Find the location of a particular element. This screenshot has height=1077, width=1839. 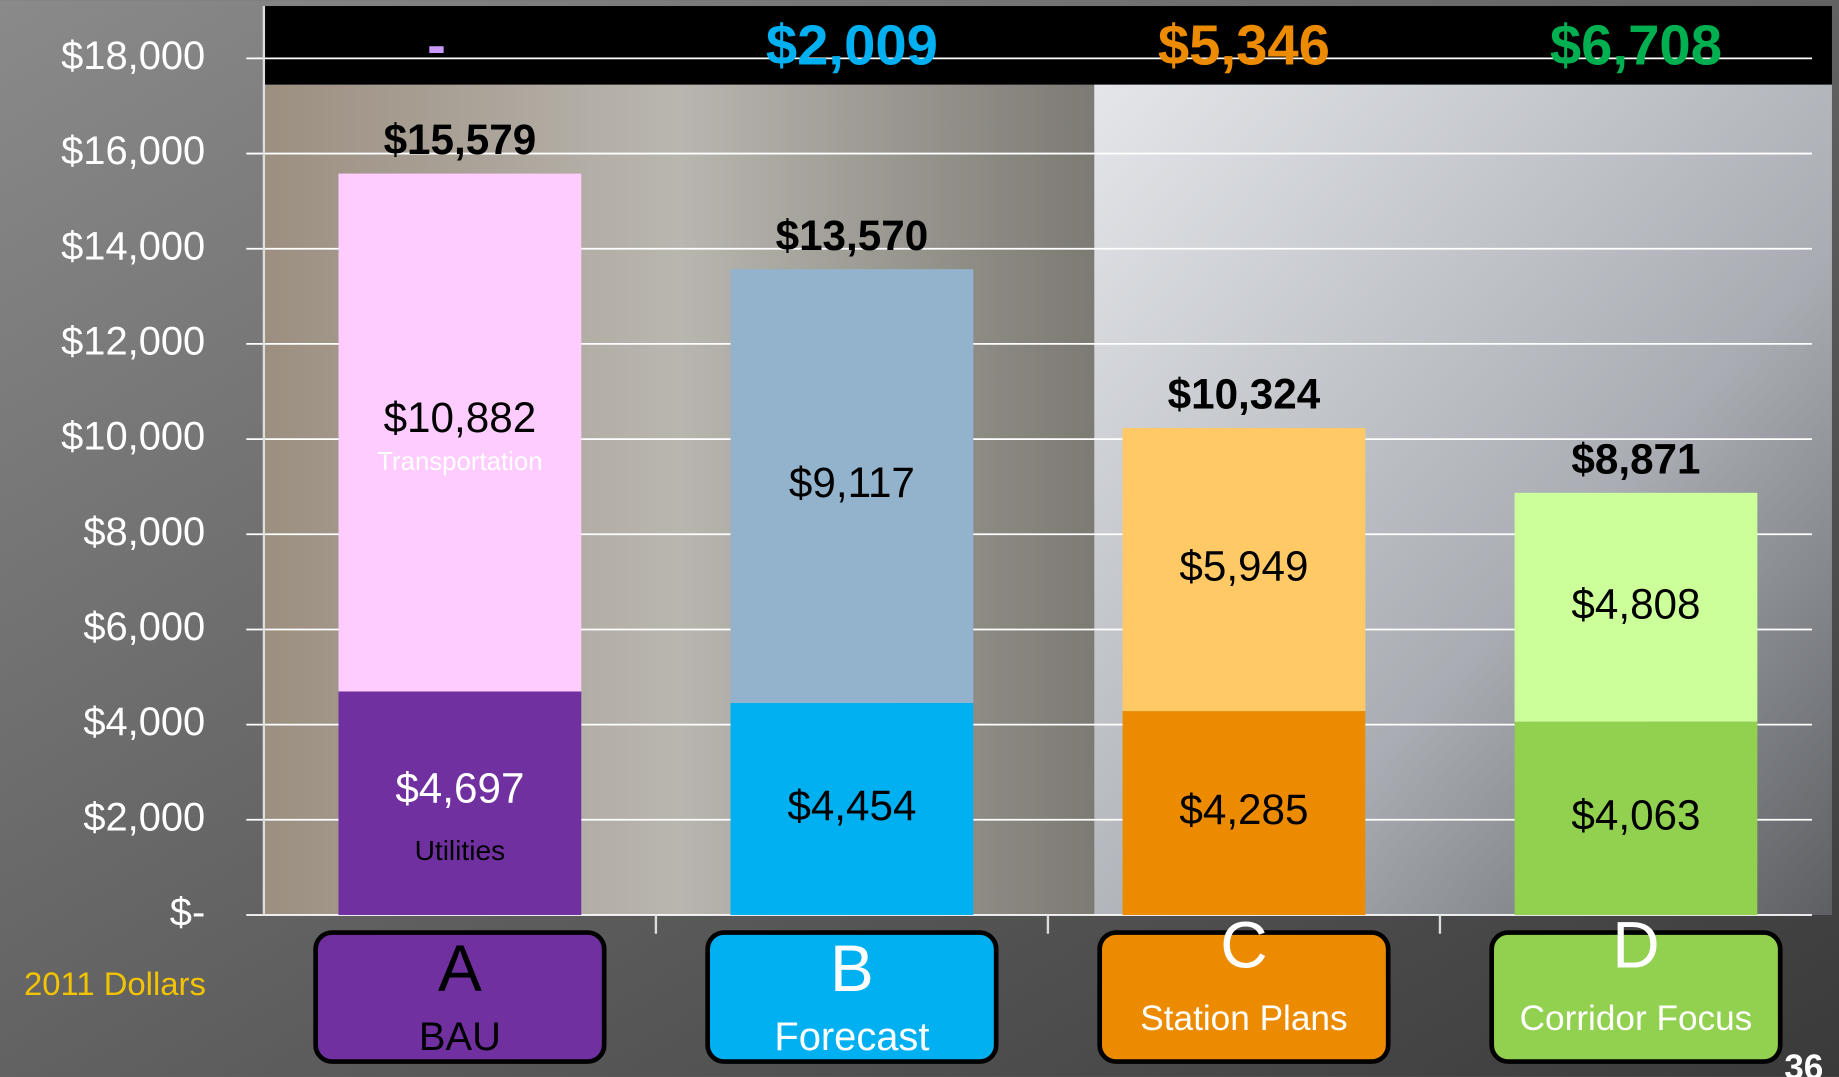

segment-label: $5,949 is located at coordinates (1243, 566).